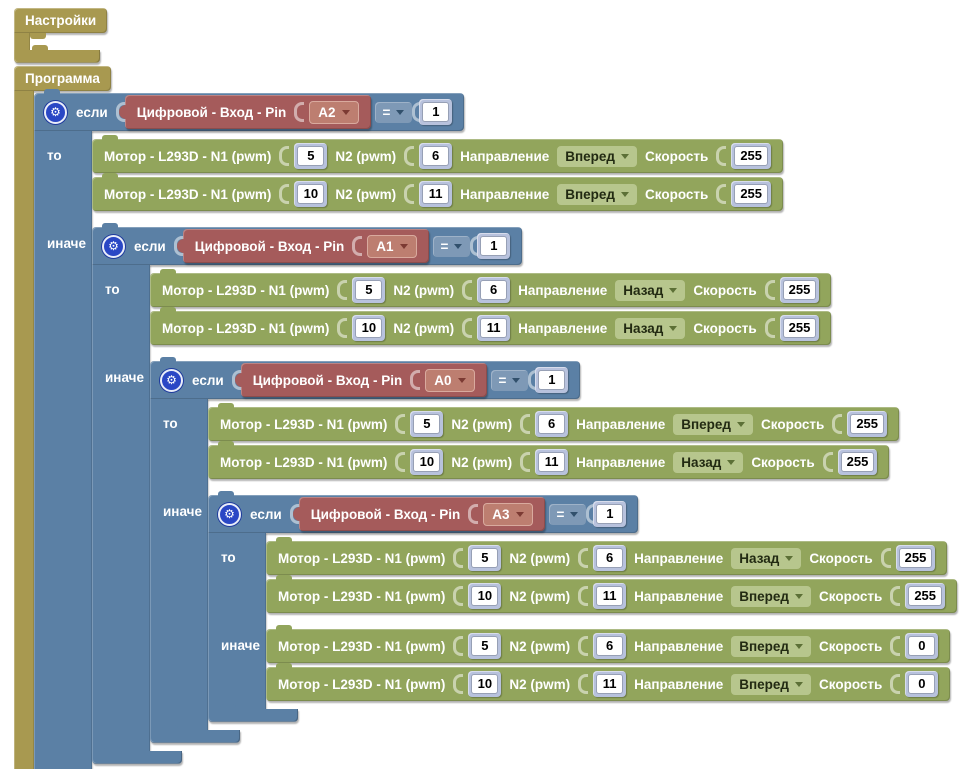 Image resolution: width=973 pixels, height=769 pixels. What do you see at coordinates (195, 734) in the screenshot?
I see `if-block-3-footer` at bounding box center [195, 734].